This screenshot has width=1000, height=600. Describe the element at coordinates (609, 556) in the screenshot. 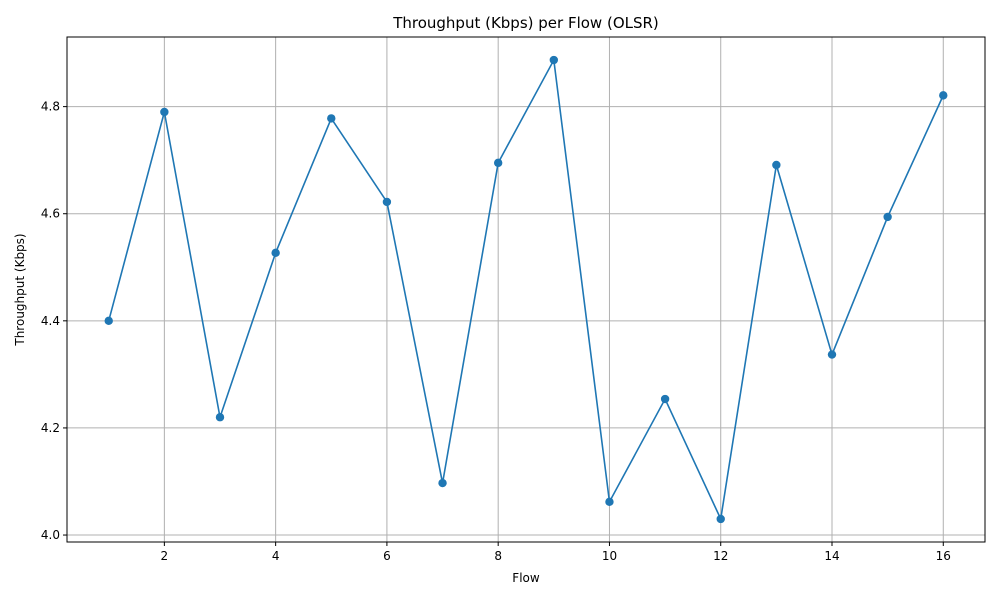

I see `x-tick-label: 10` at that location.